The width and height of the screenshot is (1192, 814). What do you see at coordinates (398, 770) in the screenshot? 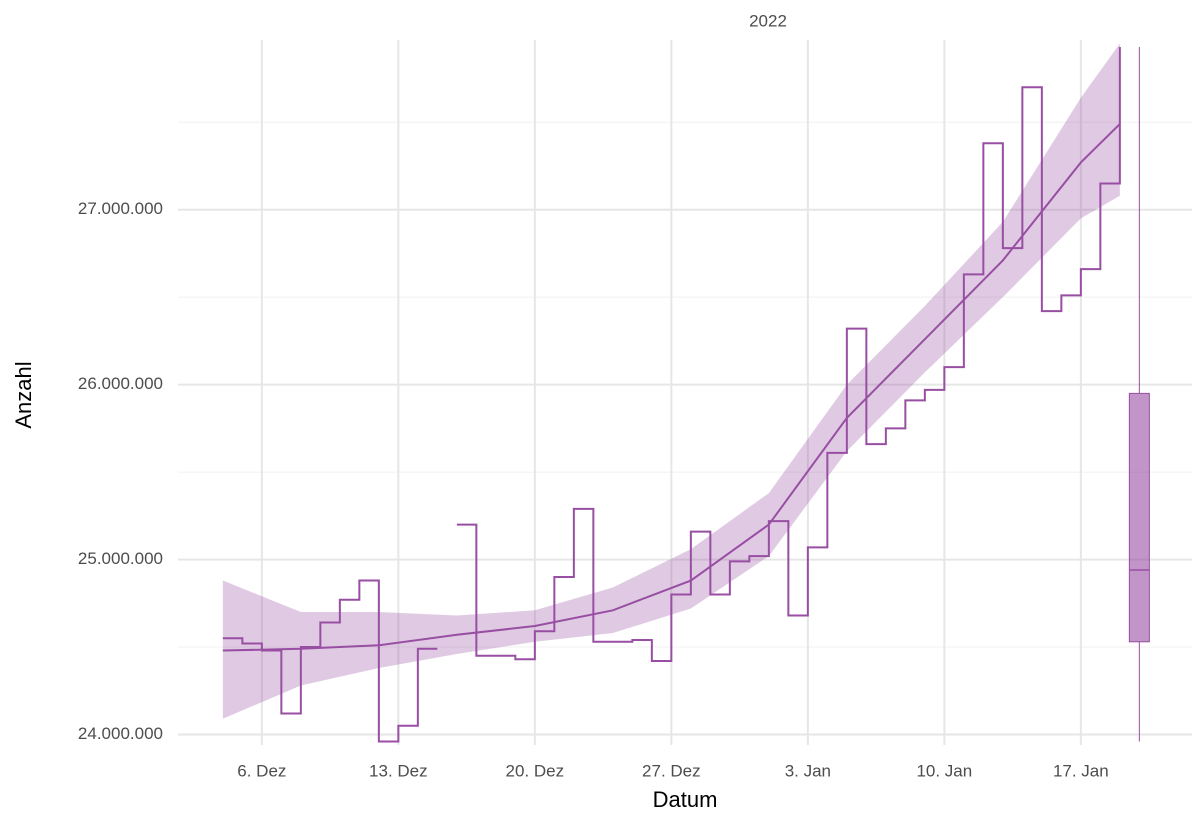
I see `x-tick-label: 13. Dez` at bounding box center [398, 770].